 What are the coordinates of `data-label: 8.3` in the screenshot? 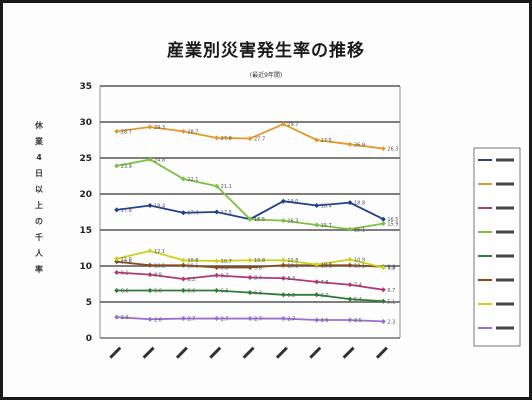 It's located at (291, 279).